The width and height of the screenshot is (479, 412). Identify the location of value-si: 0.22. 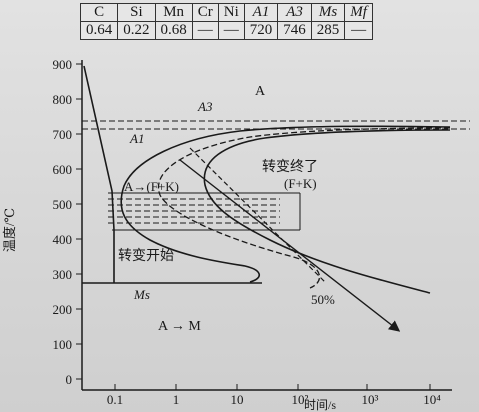
(136, 30).